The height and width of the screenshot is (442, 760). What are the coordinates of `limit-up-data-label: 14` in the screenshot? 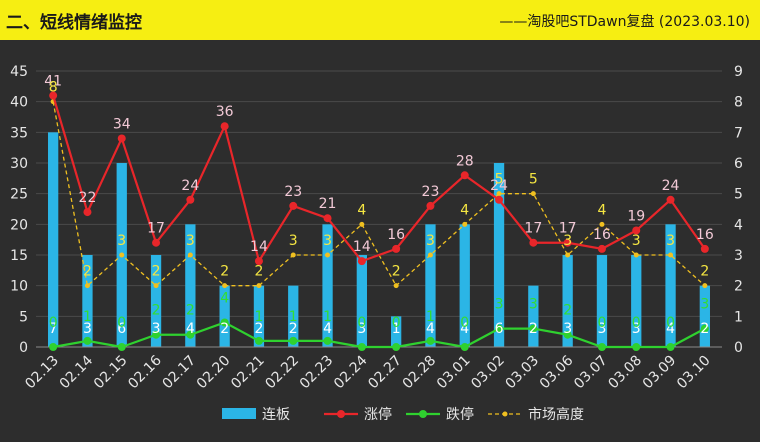 It's located at (259, 247).